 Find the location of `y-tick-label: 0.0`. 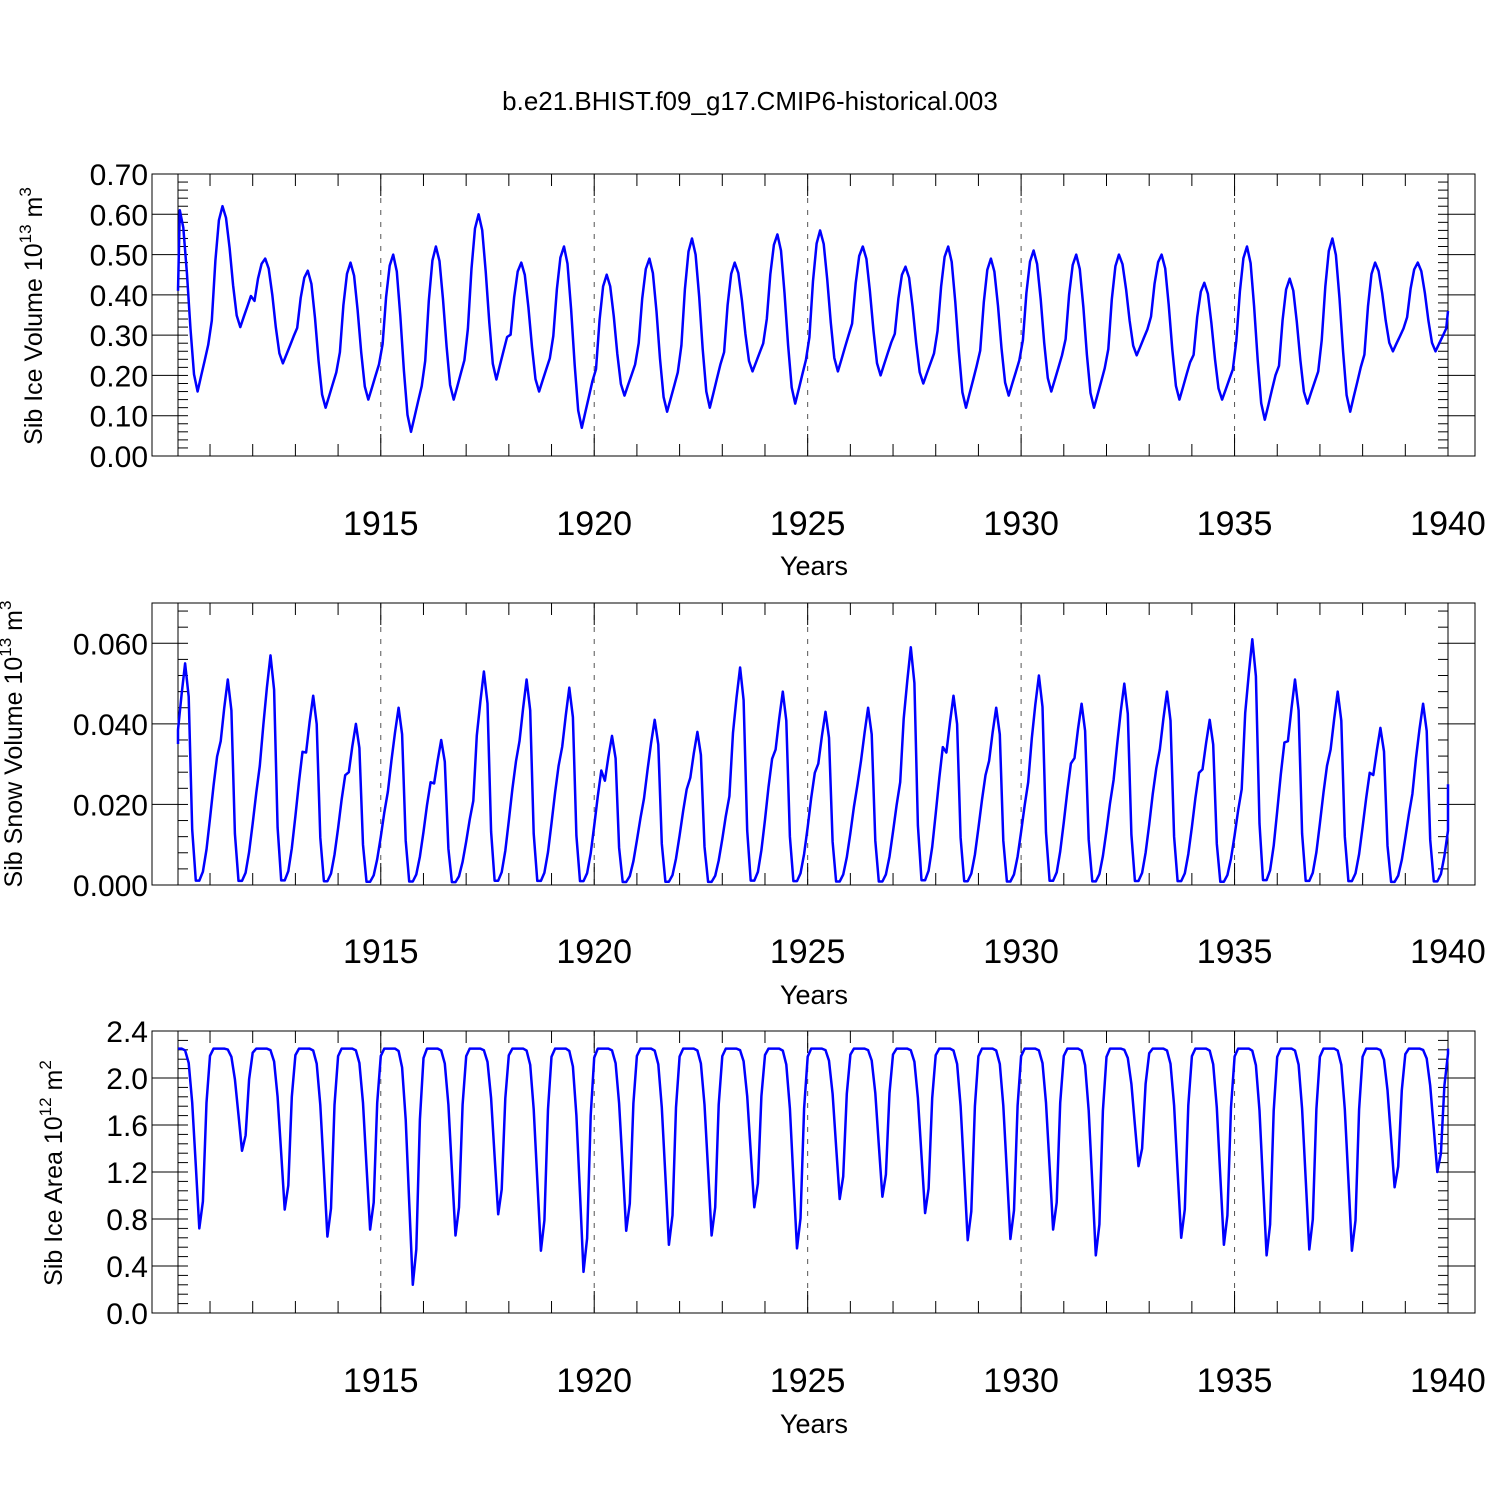

y-tick-label: 0.0 is located at coordinates (127, 1314).